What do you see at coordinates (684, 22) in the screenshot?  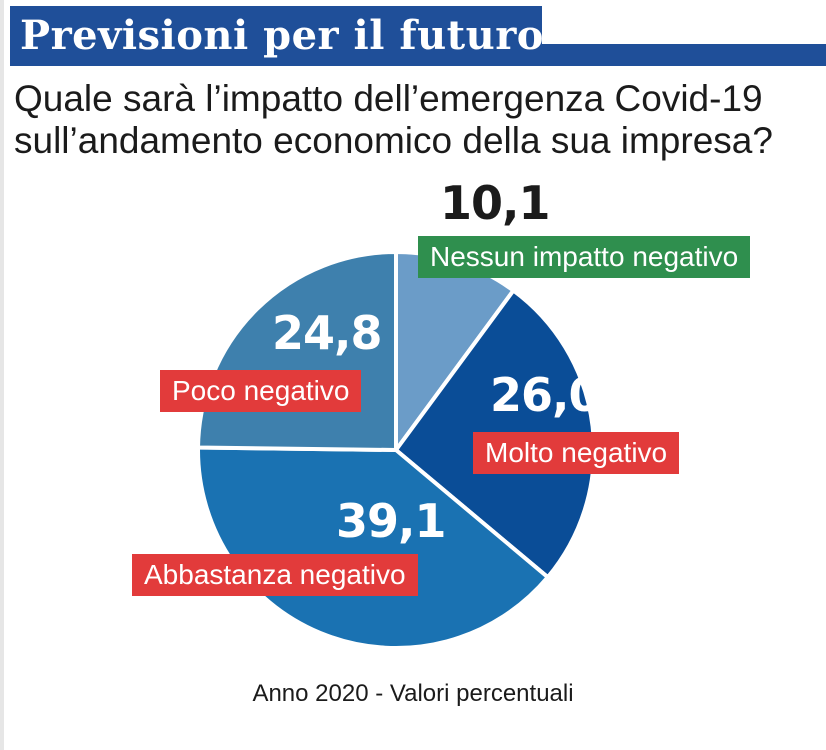 I see `header-whitespace` at bounding box center [684, 22].